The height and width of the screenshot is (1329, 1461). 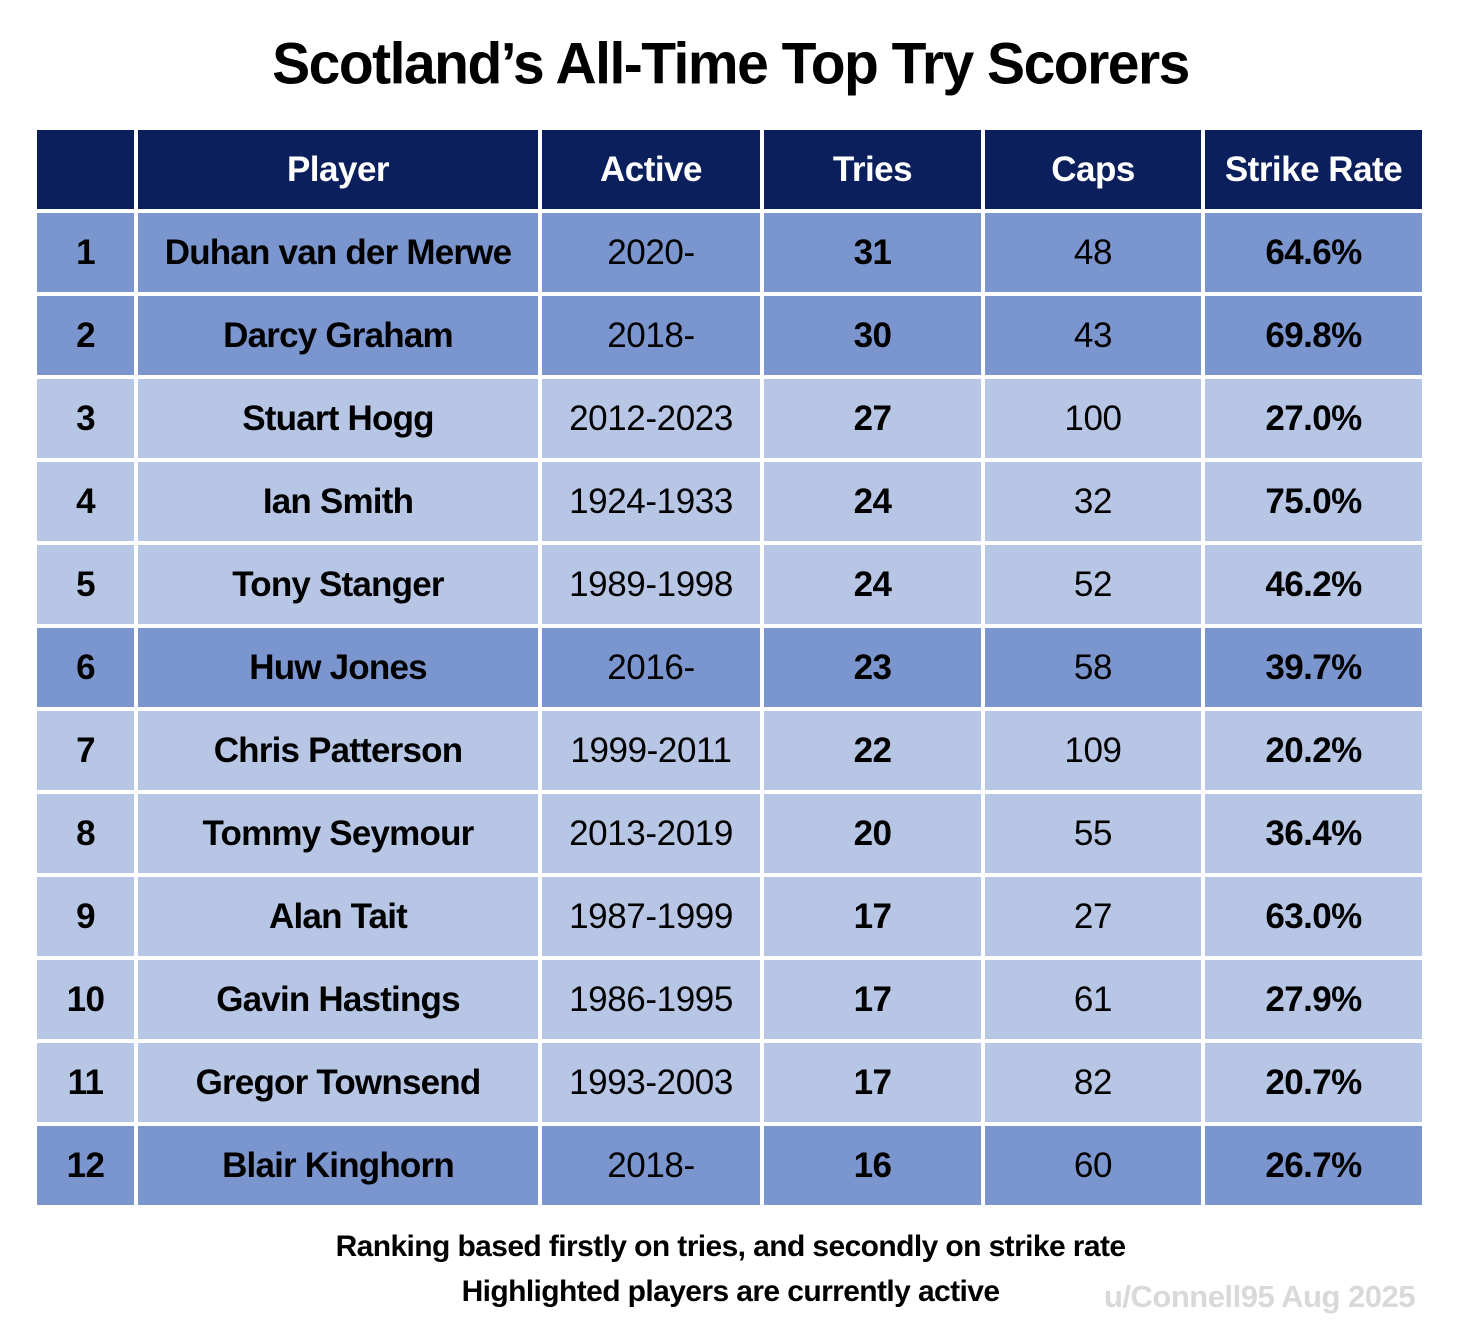 What do you see at coordinates (338, 501) in the screenshot?
I see `cell-player: Ian Smith` at bounding box center [338, 501].